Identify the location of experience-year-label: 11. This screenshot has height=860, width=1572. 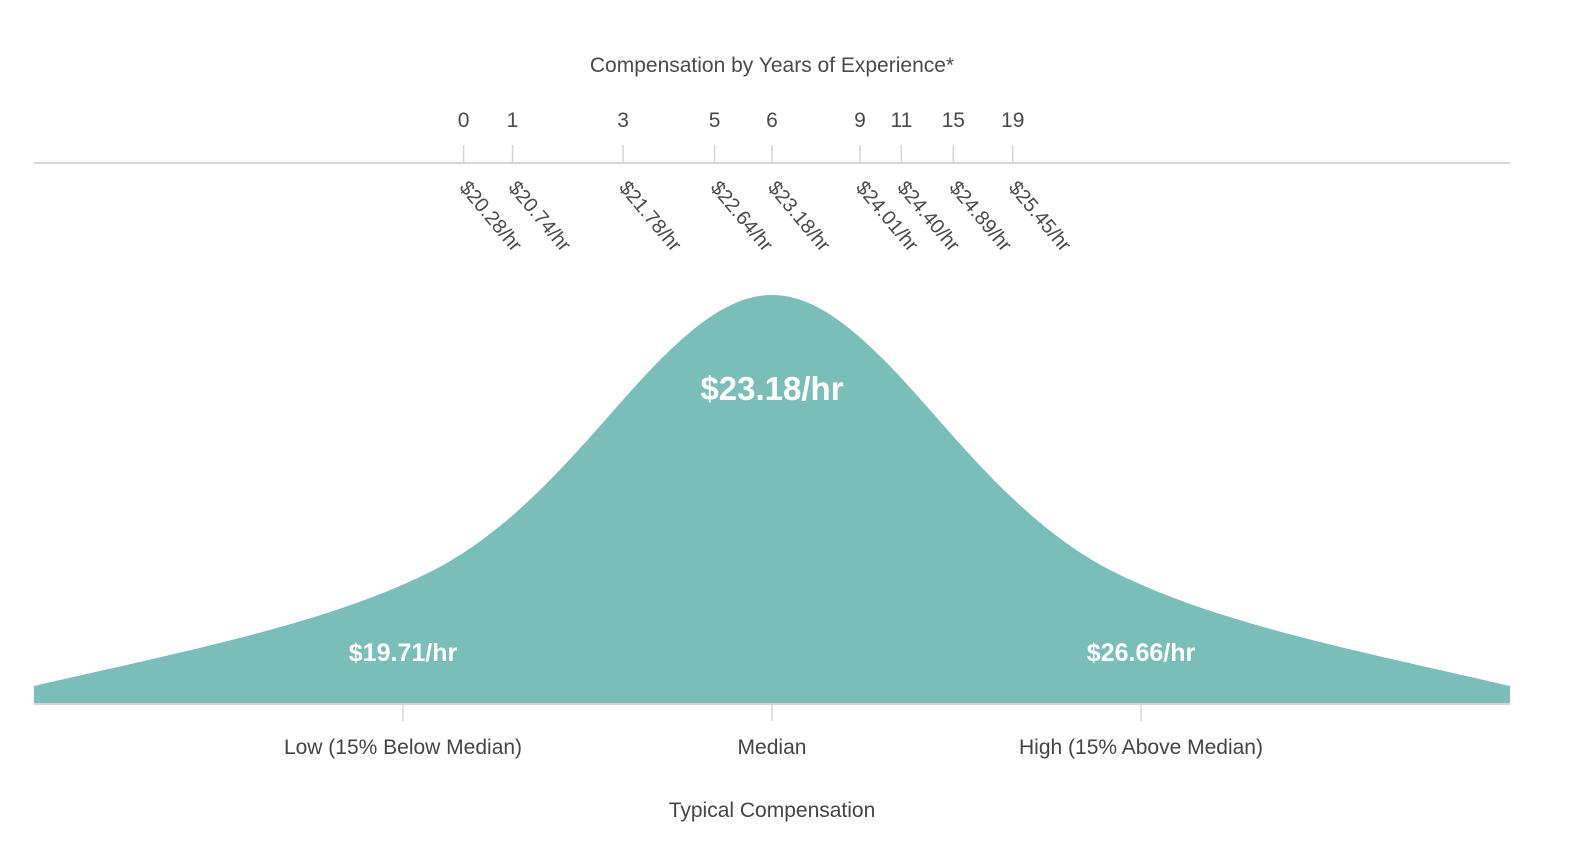
(901, 120).